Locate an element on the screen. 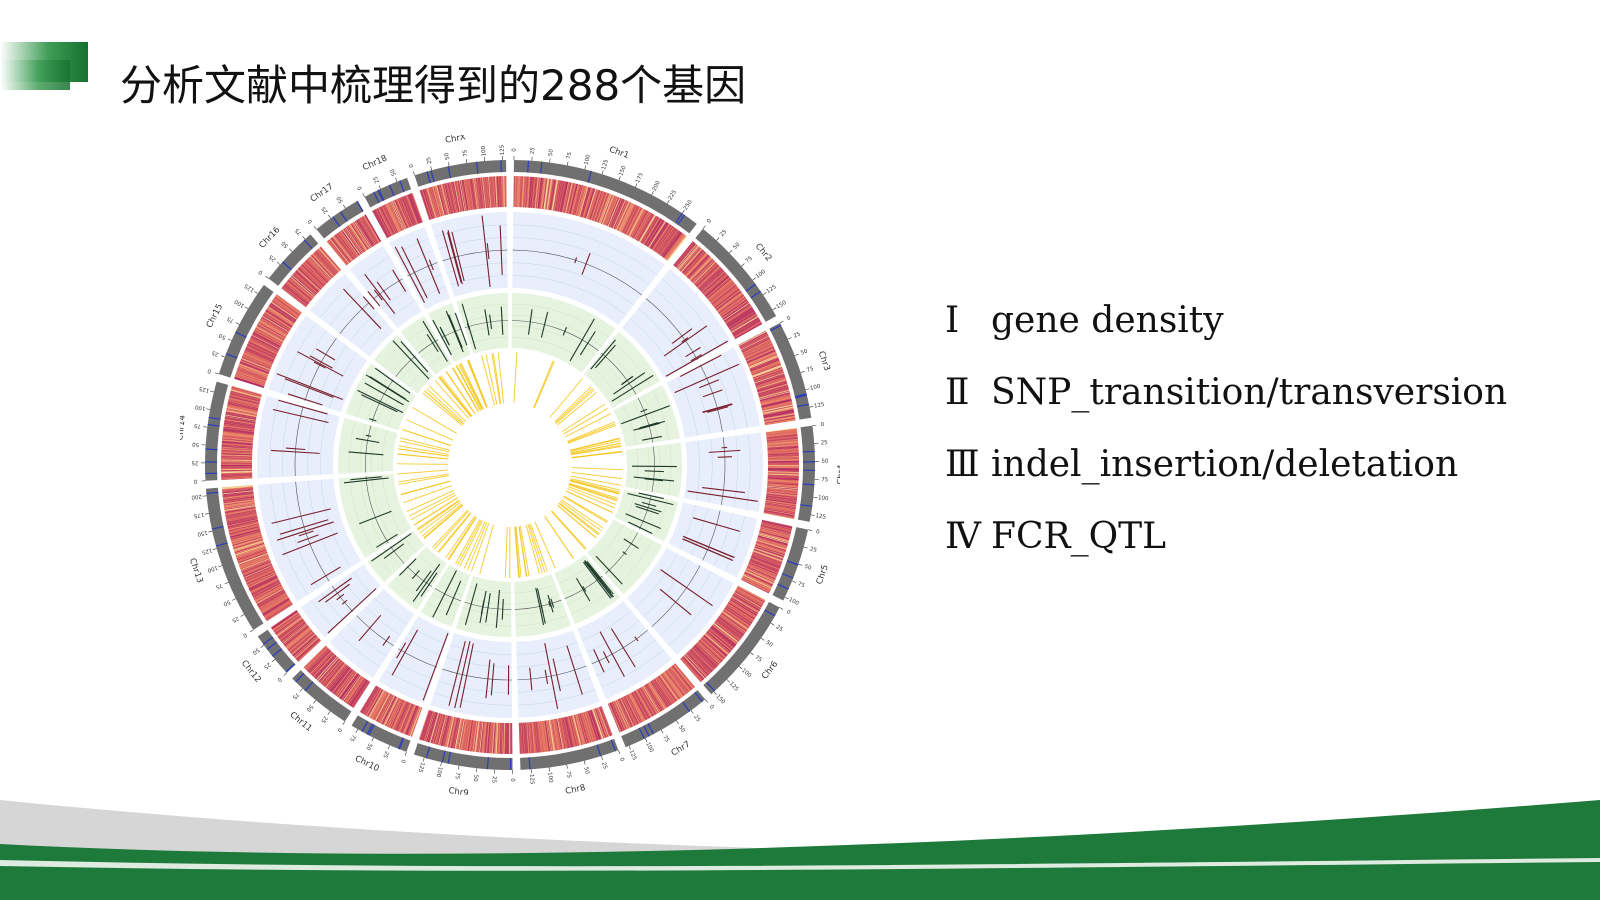  tick-label: 0 is located at coordinates (244, 634).